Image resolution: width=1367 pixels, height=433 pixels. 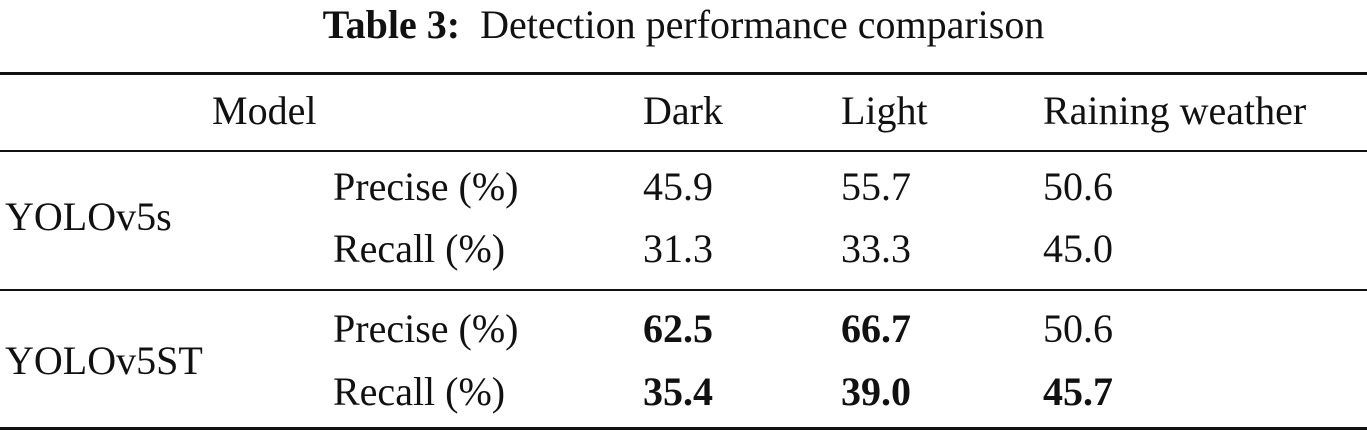 What do you see at coordinates (884, 110) in the screenshot?
I see `header-light: Light` at bounding box center [884, 110].